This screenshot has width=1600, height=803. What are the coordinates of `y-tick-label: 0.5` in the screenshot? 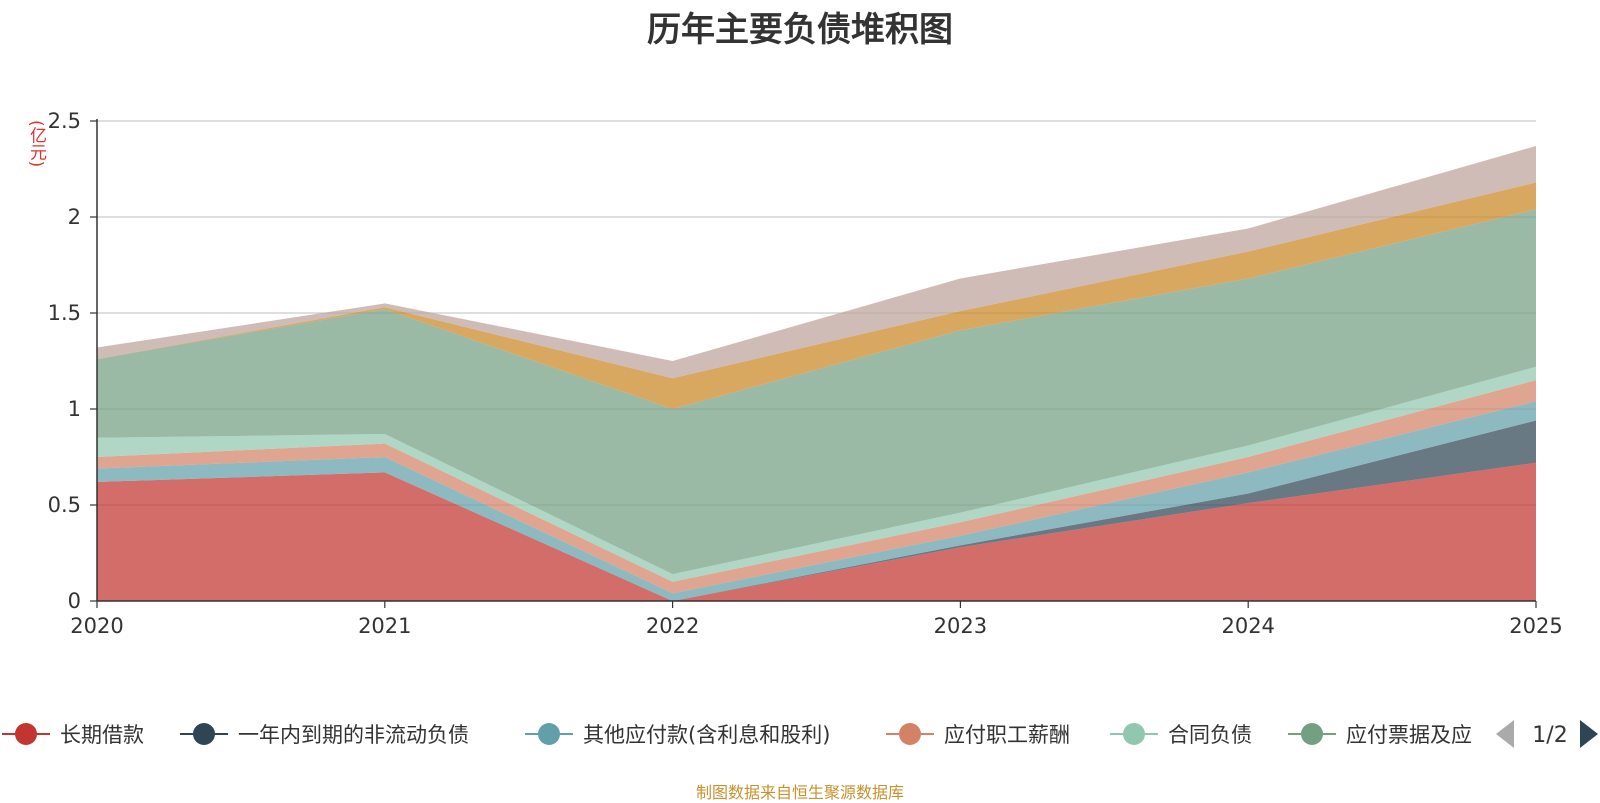 It's located at (64, 505).